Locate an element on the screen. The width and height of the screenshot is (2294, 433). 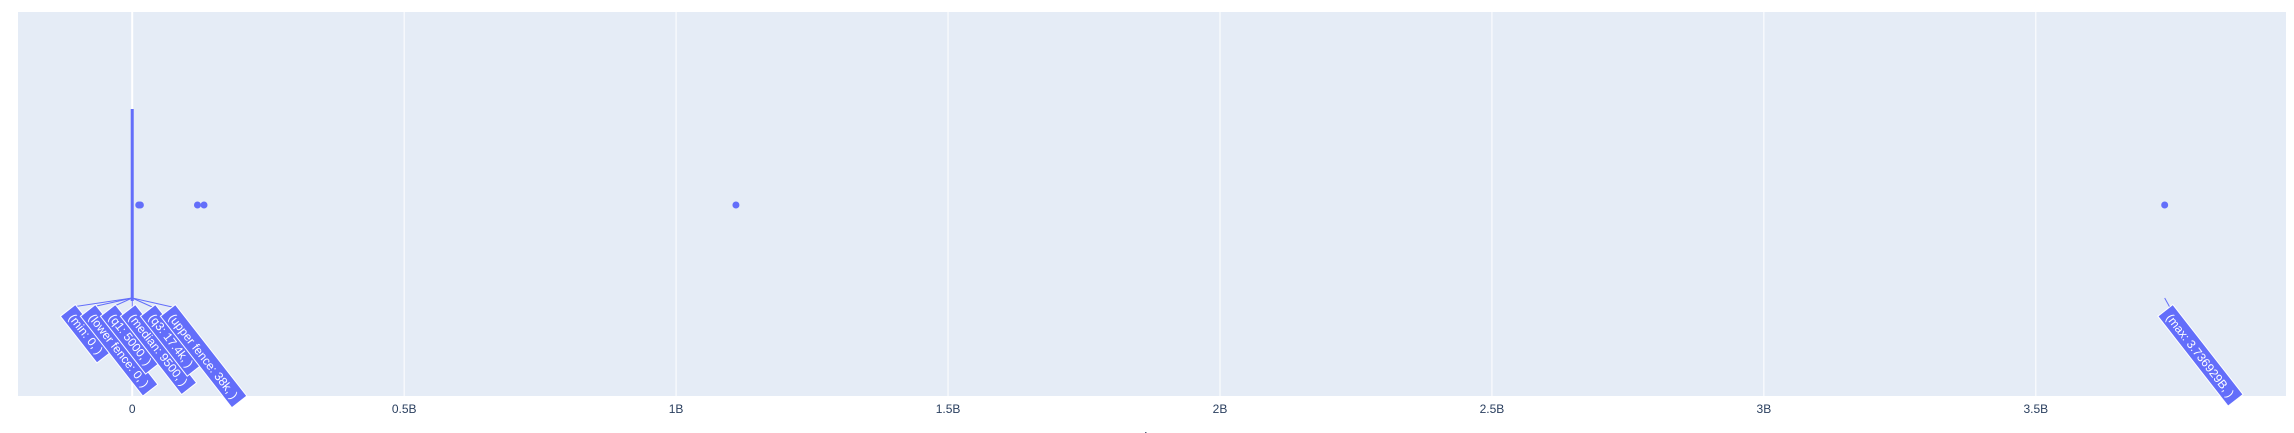
x-tick-label: 2.5B is located at coordinates (1492, 409).